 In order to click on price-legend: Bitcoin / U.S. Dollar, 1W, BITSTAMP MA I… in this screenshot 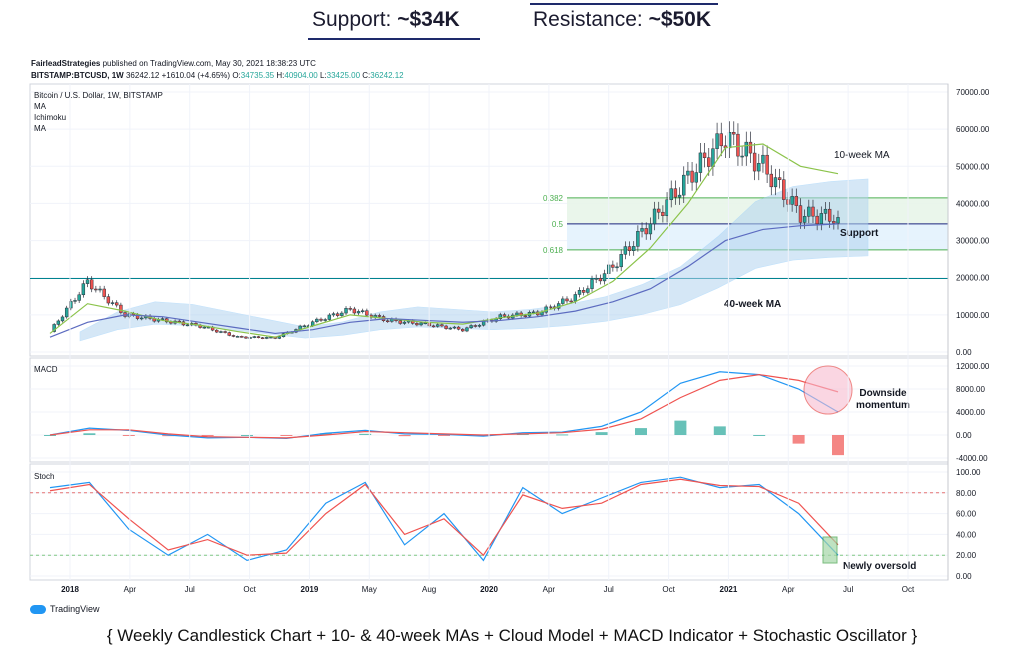, I will do `click(98, 112)`.